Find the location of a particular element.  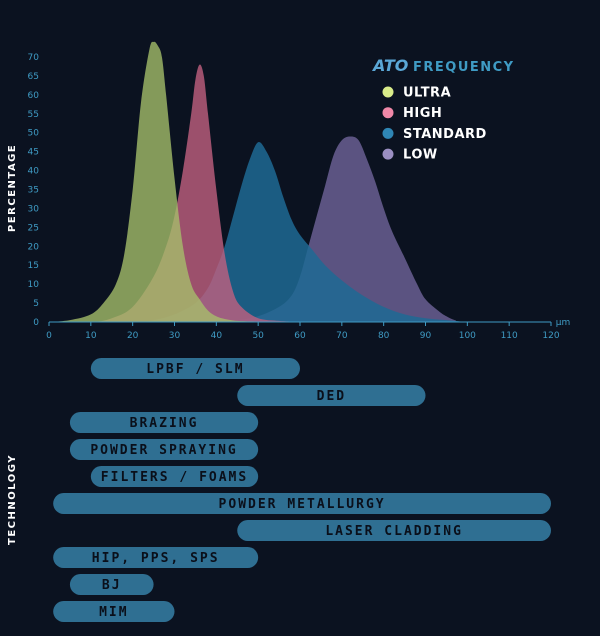

y-tick-label: 10 is located at coordinates (34, 285).